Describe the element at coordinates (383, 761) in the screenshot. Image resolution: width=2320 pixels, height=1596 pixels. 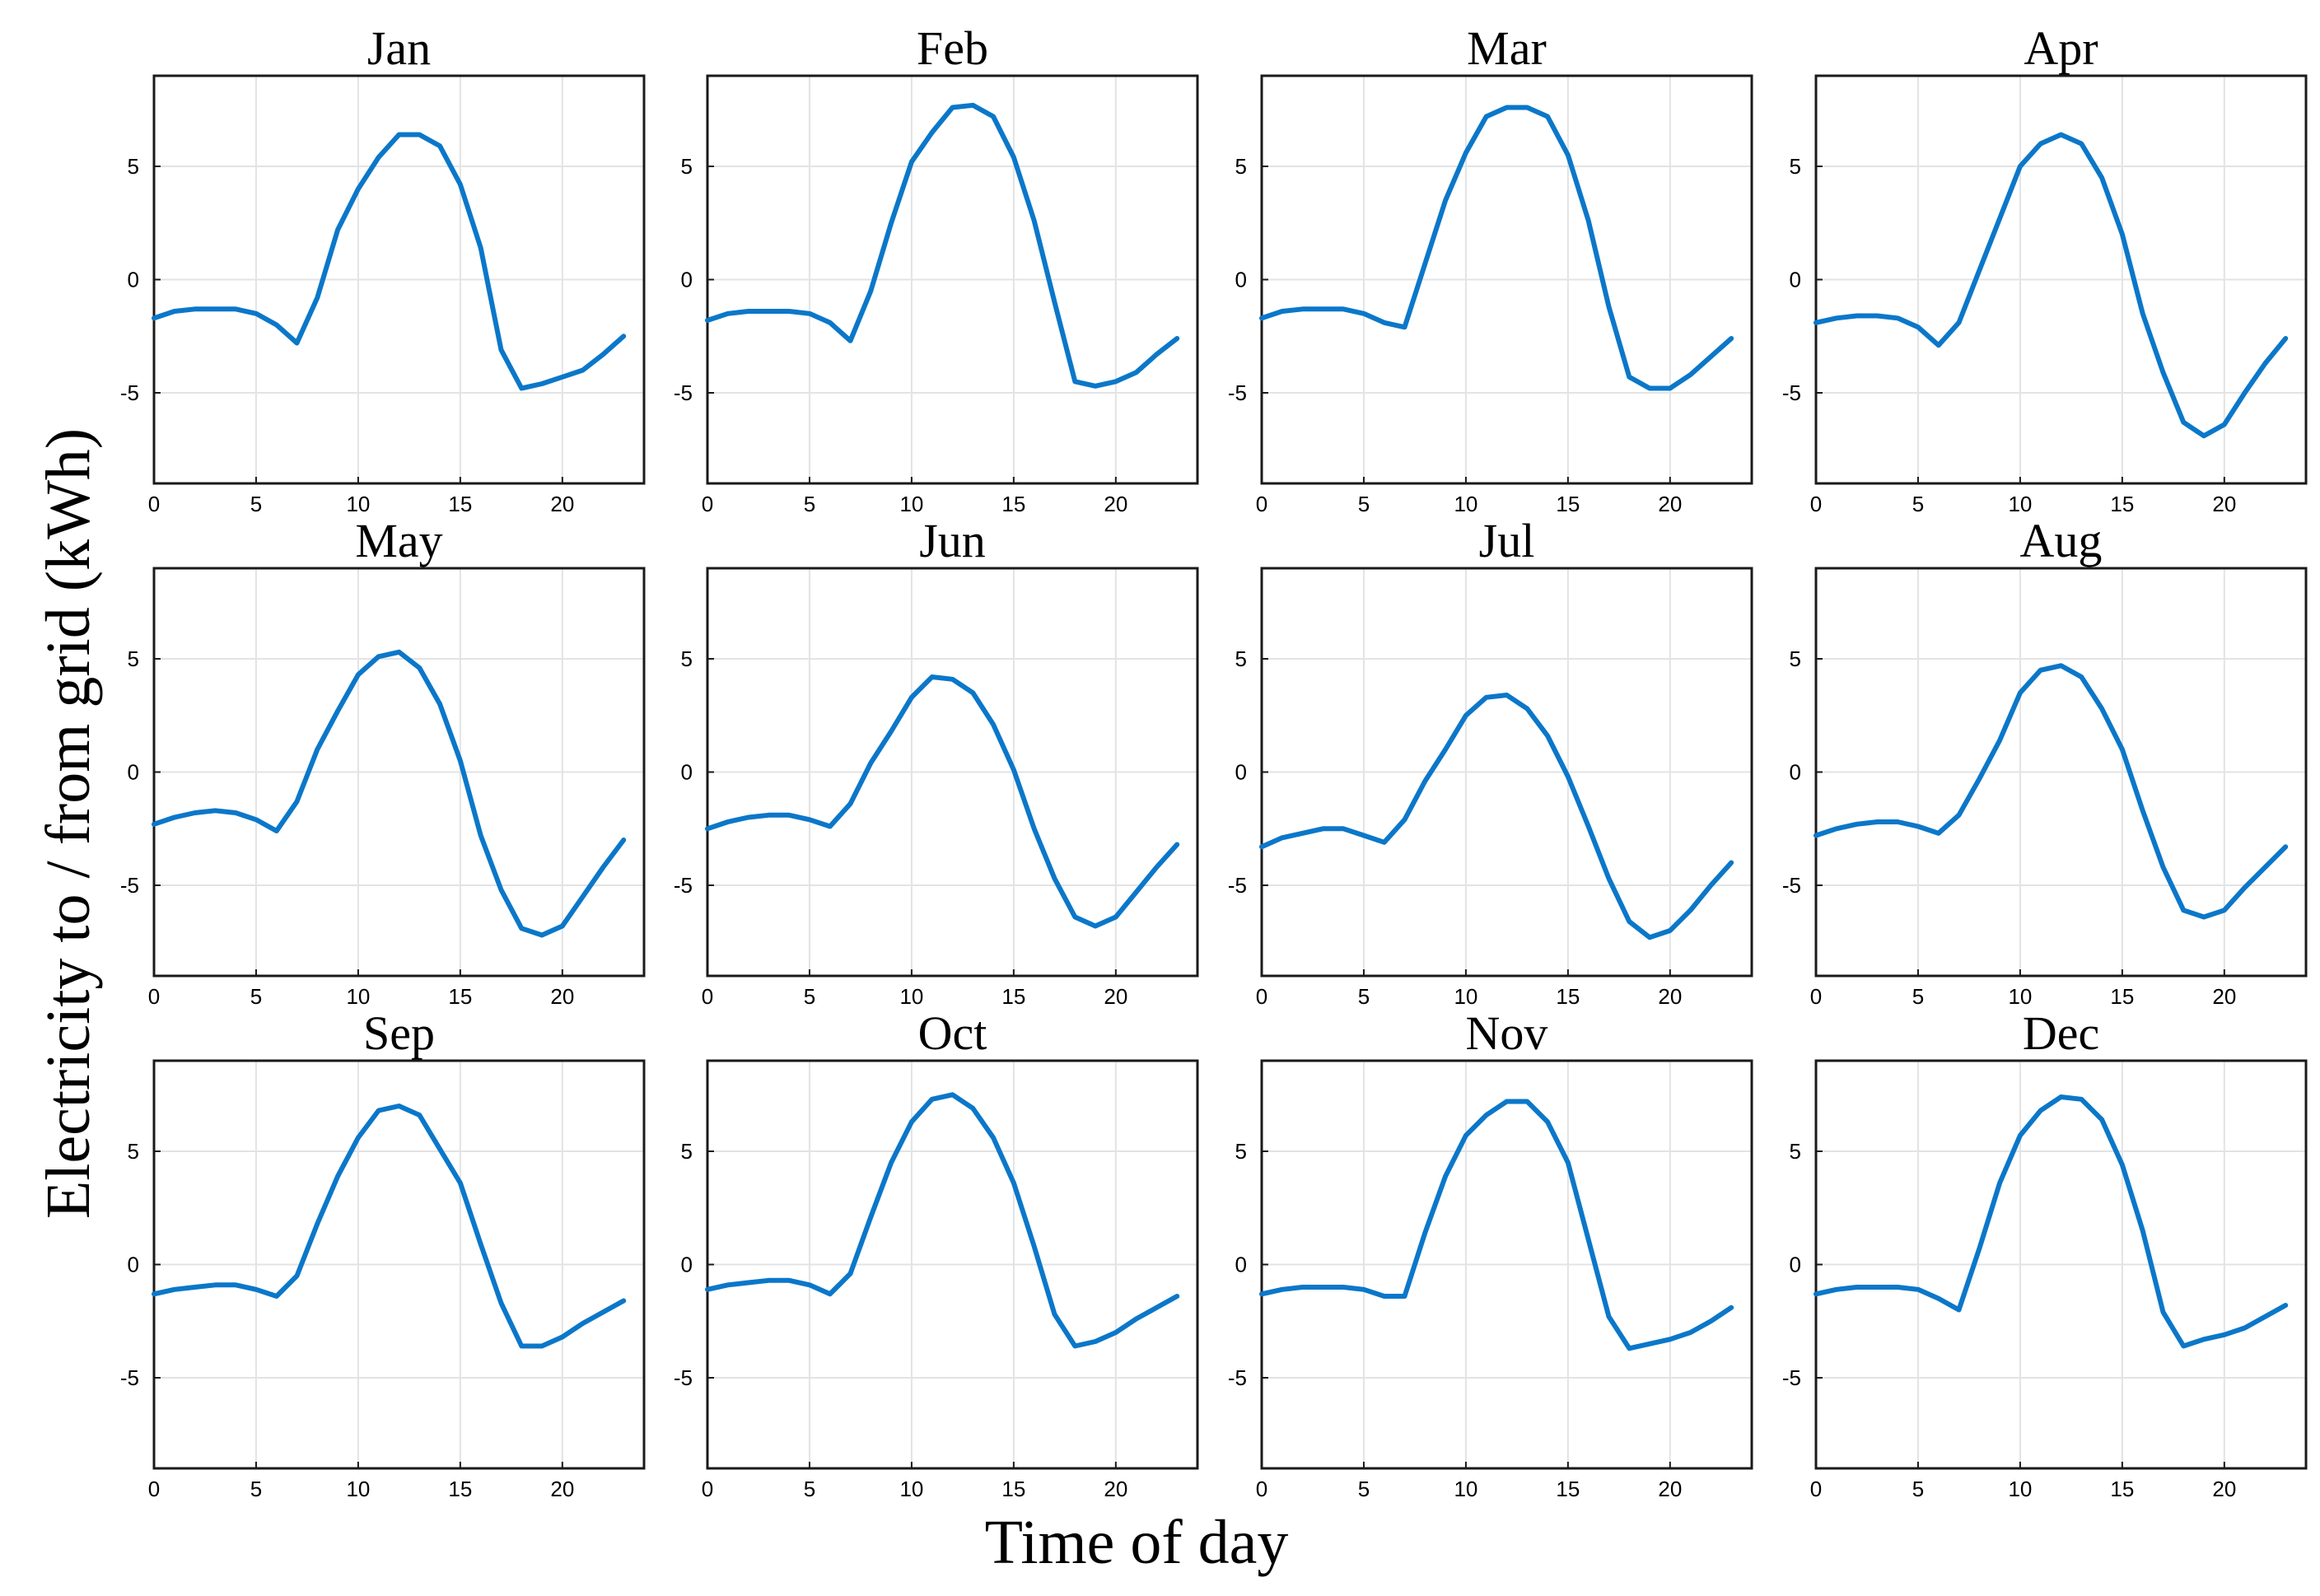
I see `panel-may: 0 5 10 15 20 -5 0 5 May` at that location.